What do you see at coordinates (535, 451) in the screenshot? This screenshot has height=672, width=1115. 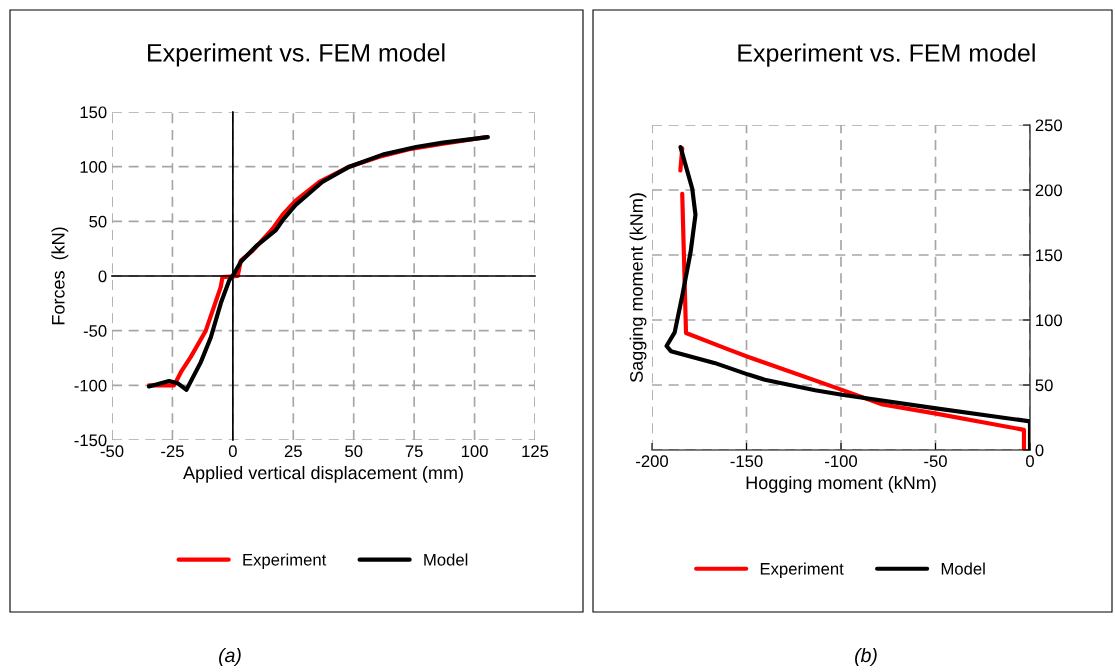 I see `x-tick-label: 125` at bounding box center [535, 451].